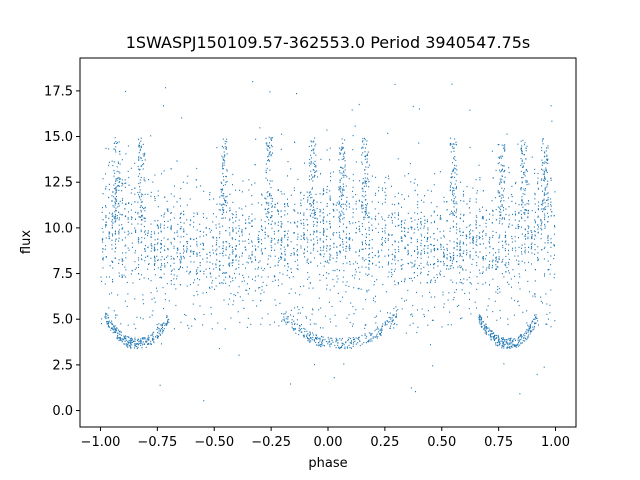 Image resolution: width=640 pixels, height=480 pixels. Describe the element at coordinates (214, 442) in the screenshot. I see `x-tick-label: −0.50` at that location.